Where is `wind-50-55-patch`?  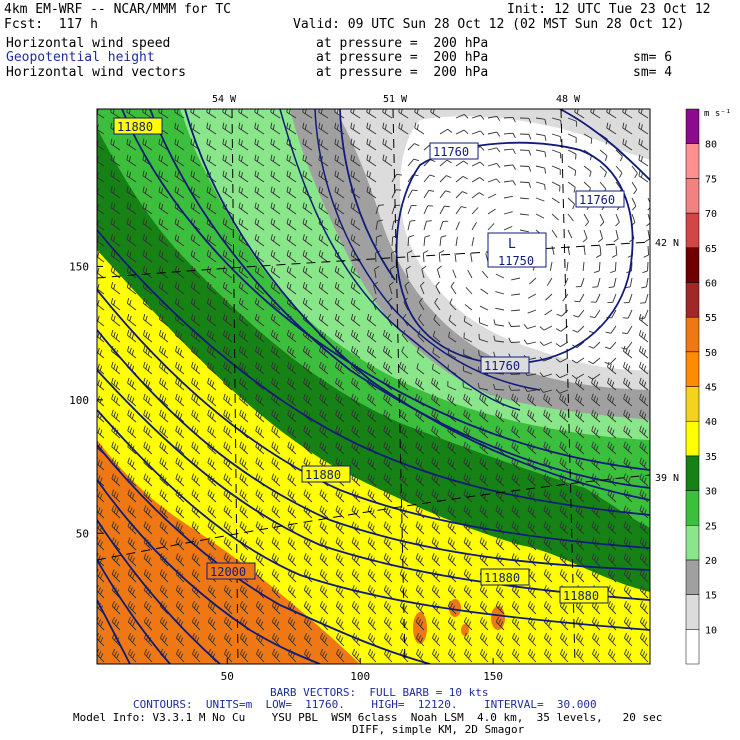 wind-50-55-patch is located at coordinates (277, 610).